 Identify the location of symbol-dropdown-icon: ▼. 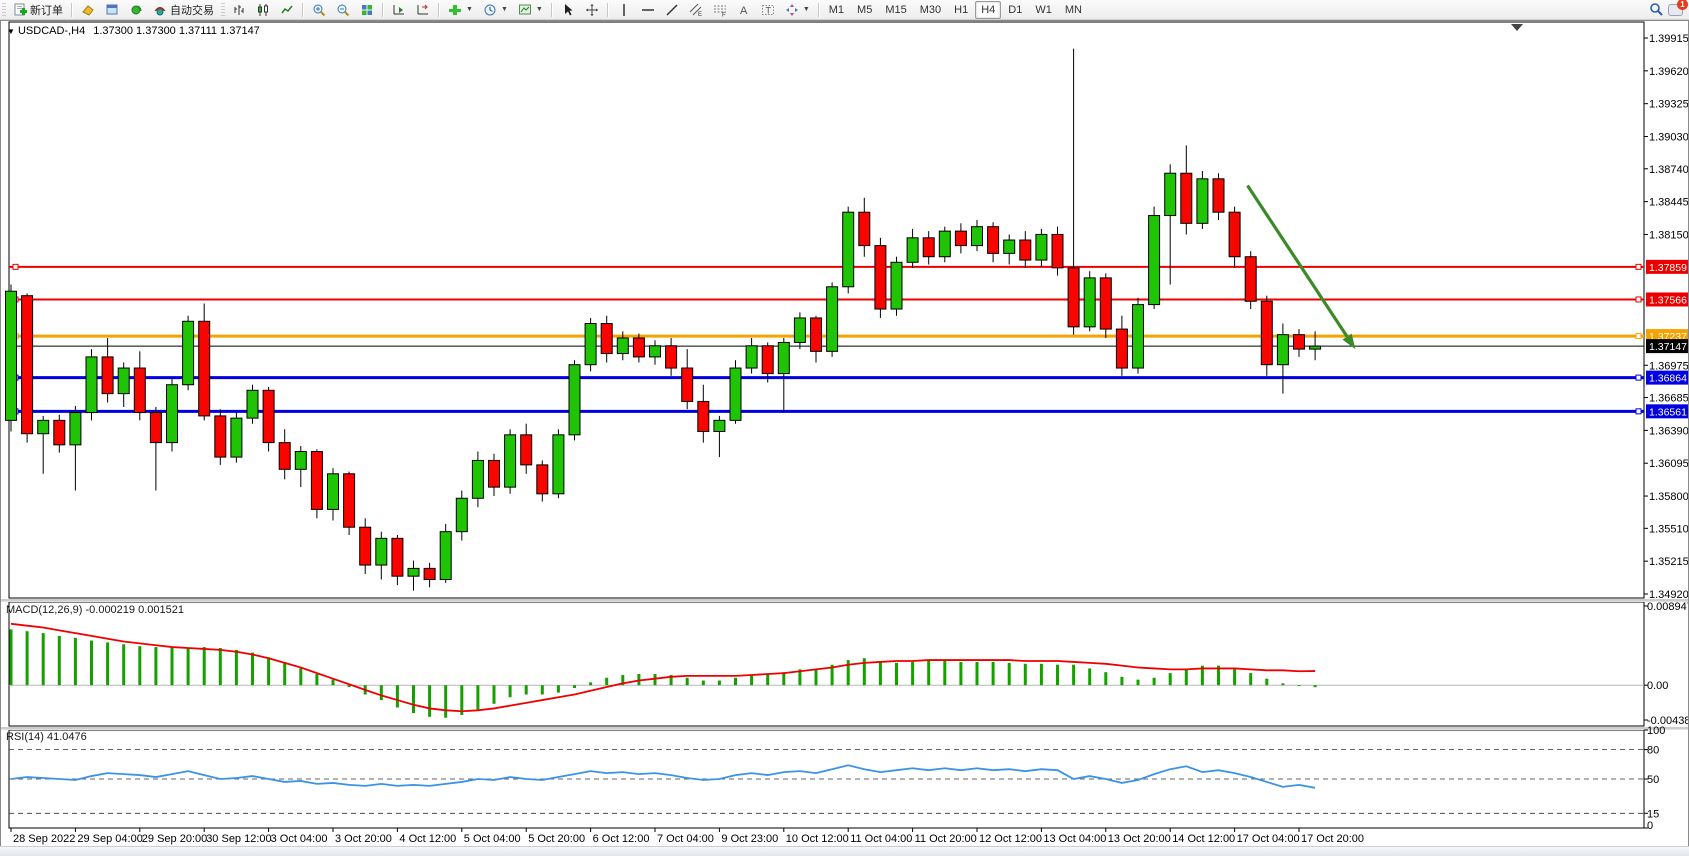
(11, 31).